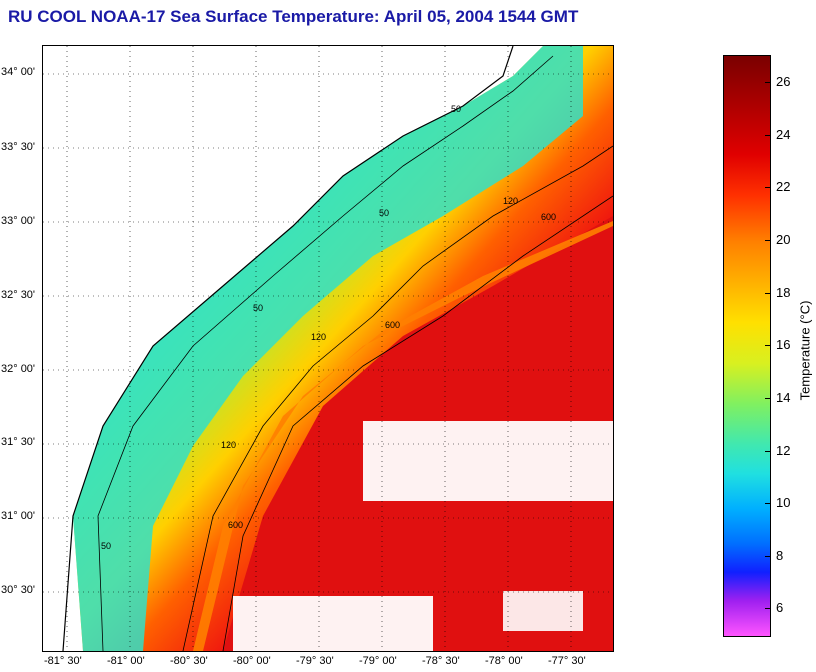 The height and width of the screenshot is (672, 816). Describe the element at coordinates (378, 661) in the screenshot. I see `lon-label: -79° 00'` at that location.